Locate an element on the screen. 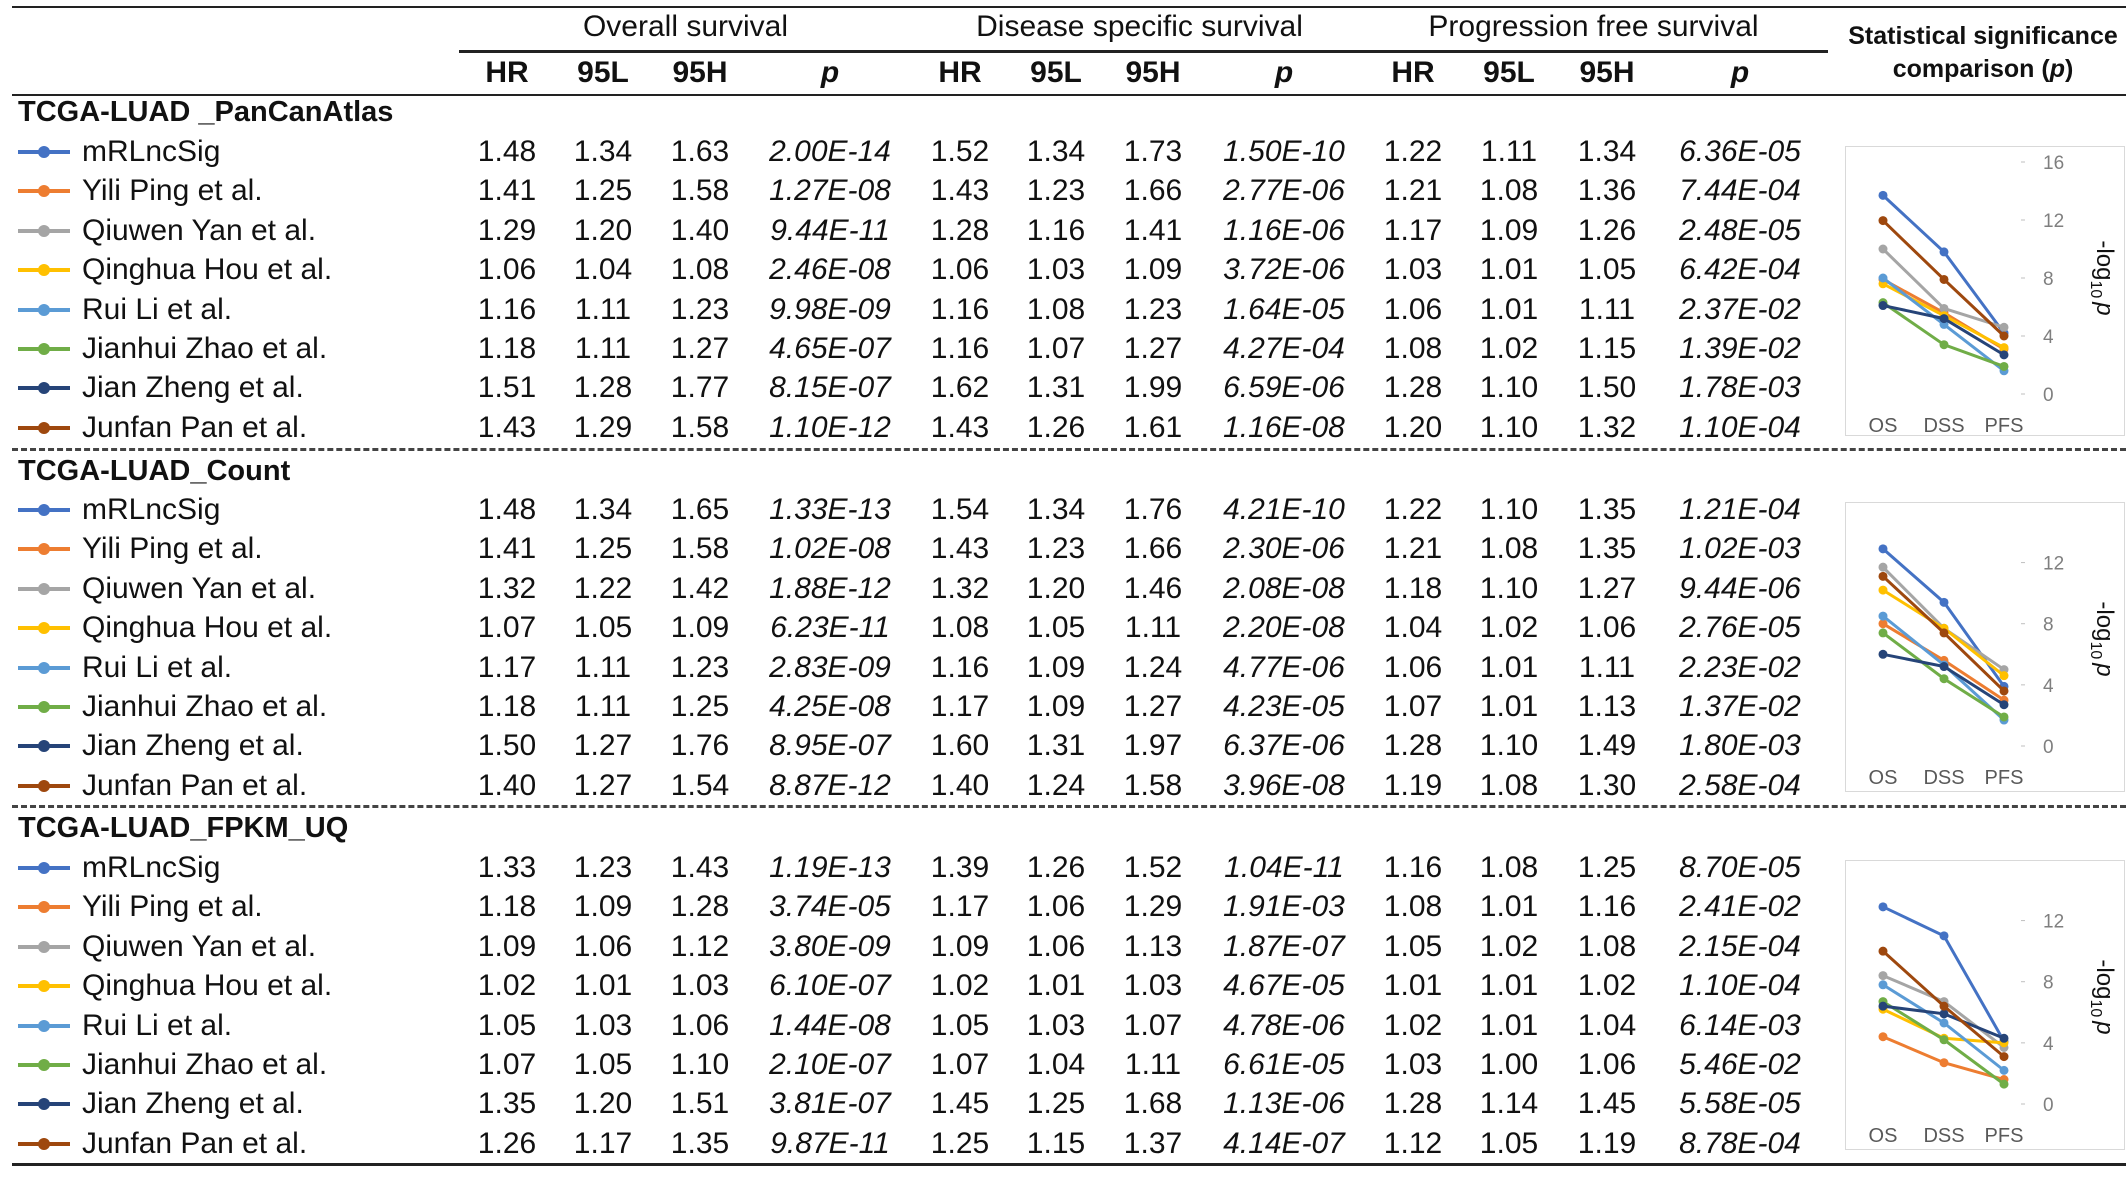  cell-pfs-p: 2.58E-04 is located at coordinates (1740, 785).